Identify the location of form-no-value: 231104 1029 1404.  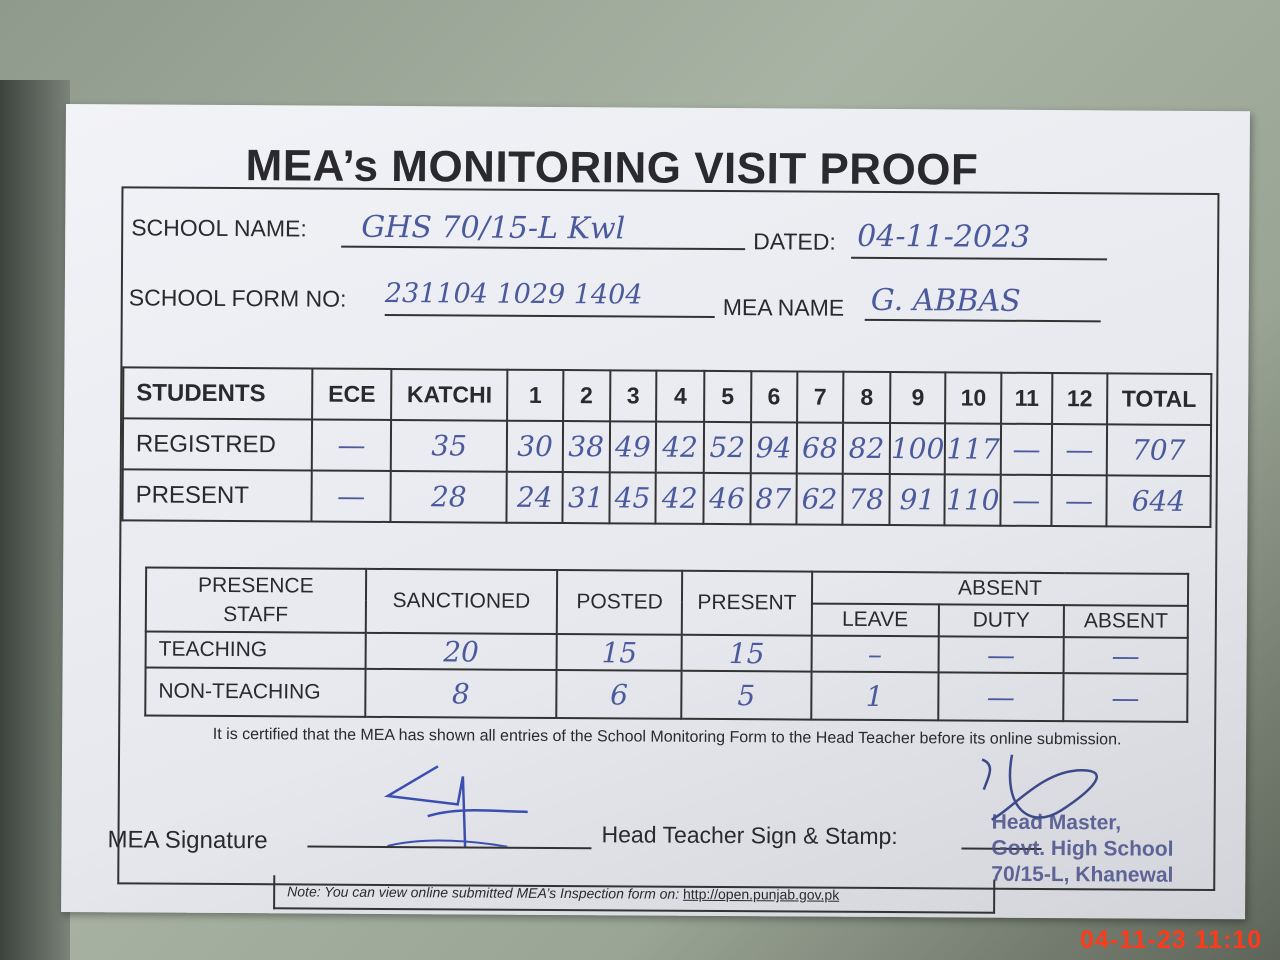
(513, 294).